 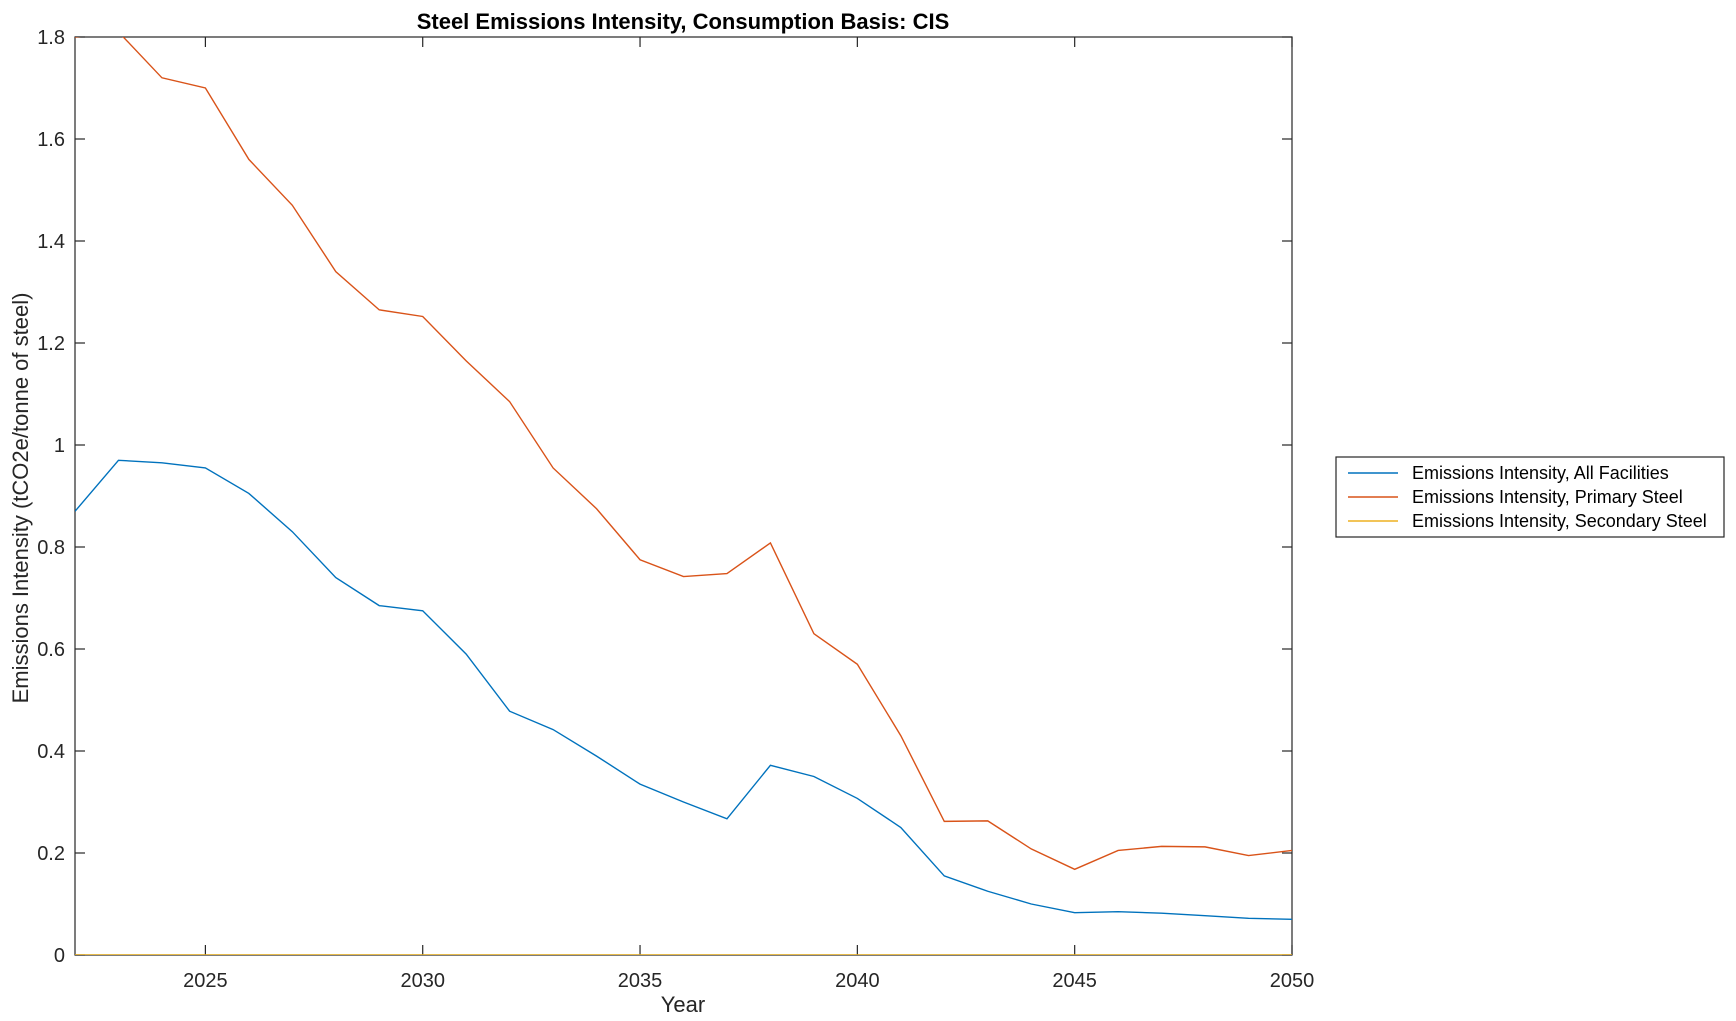 What do you see at coordinates (51, 242) in the screenshot?
I see `y-tick-label: 1.4` at bounding box center [51, 242].